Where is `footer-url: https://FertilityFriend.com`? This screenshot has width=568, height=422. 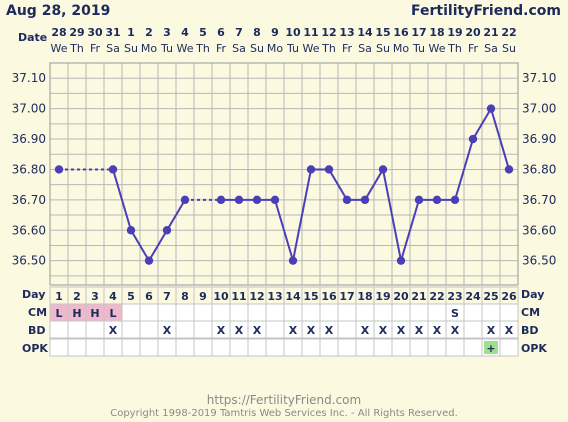
footer-url: https://FertilityFriend.com is located at coordinates (284, 400).